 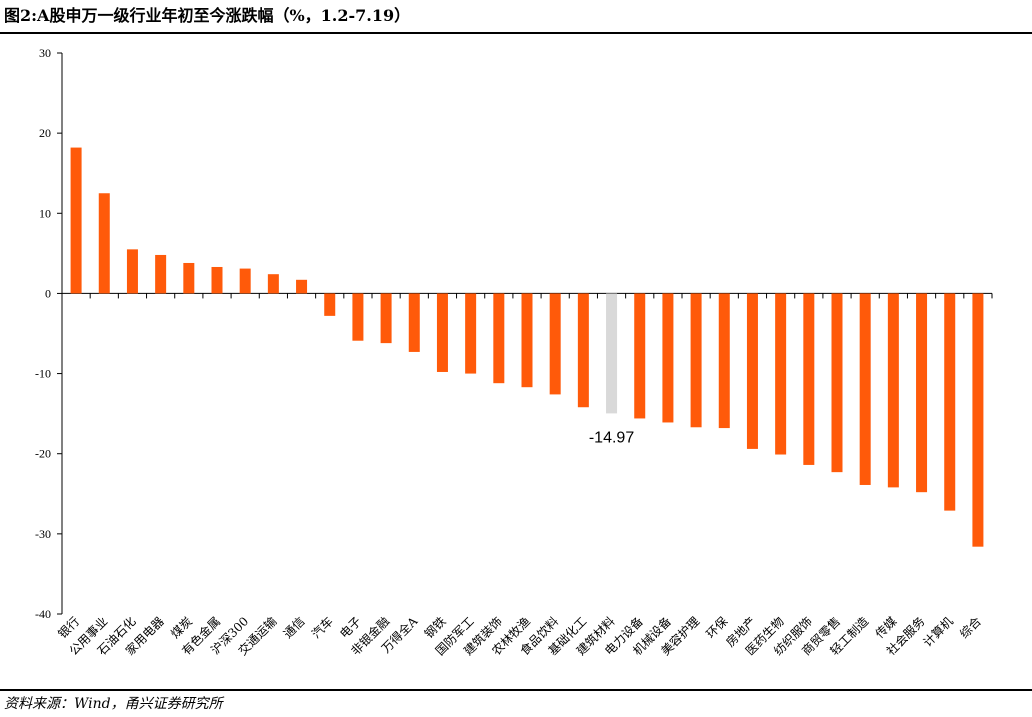 I want to click on bar-交通运输, so click(x=273, y=284).